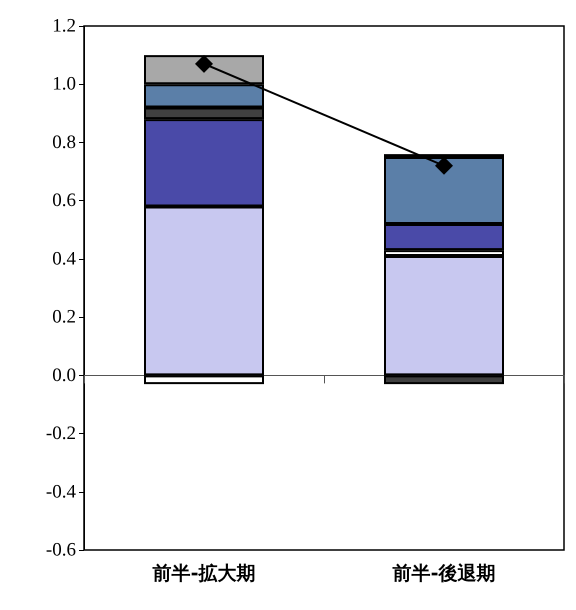 This screenshot has height=610, width=576. I want to click on y-tick-label: 1.2, so click(64, 26).